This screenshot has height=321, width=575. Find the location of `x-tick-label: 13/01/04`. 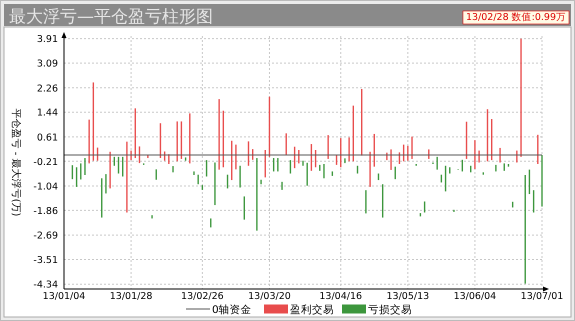

x-tick-label: 13/01/04 is located at coordinates (64, 296).